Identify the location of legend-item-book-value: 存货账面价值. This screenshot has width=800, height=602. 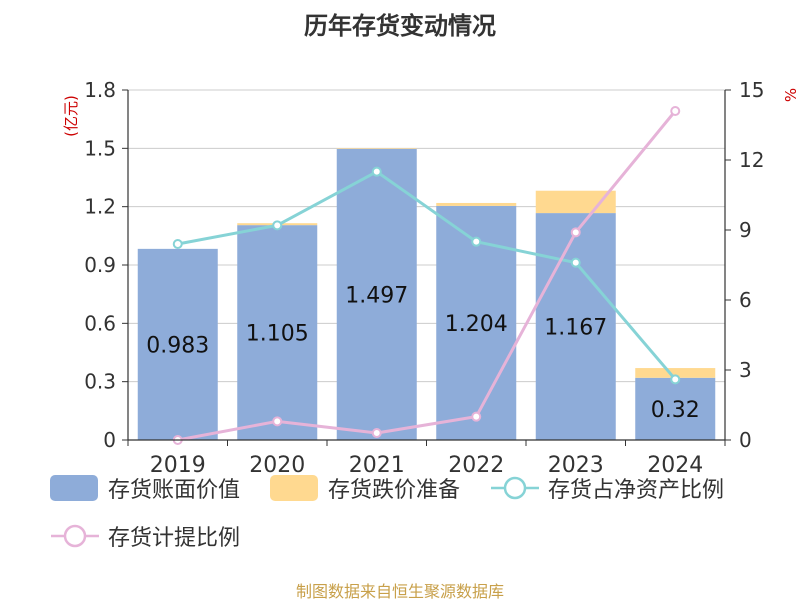
(145, 488).